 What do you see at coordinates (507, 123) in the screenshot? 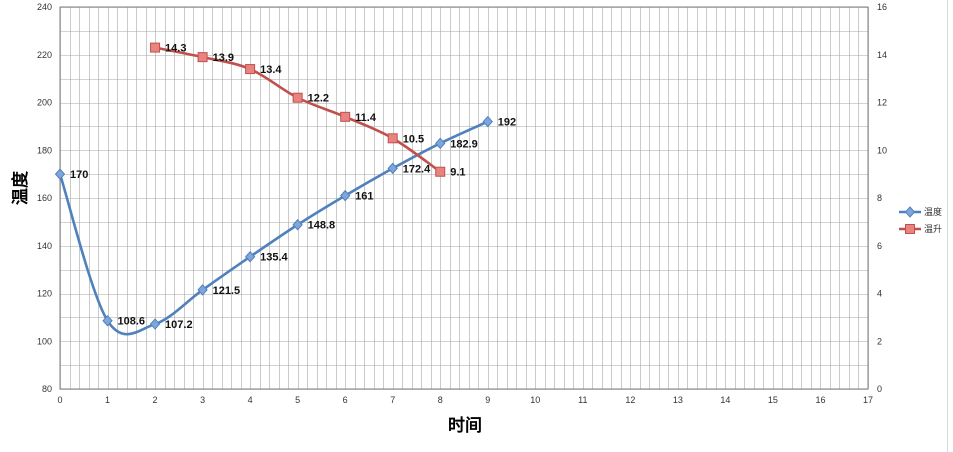
I see `data-label: 192` at bounding box center [507, 123].